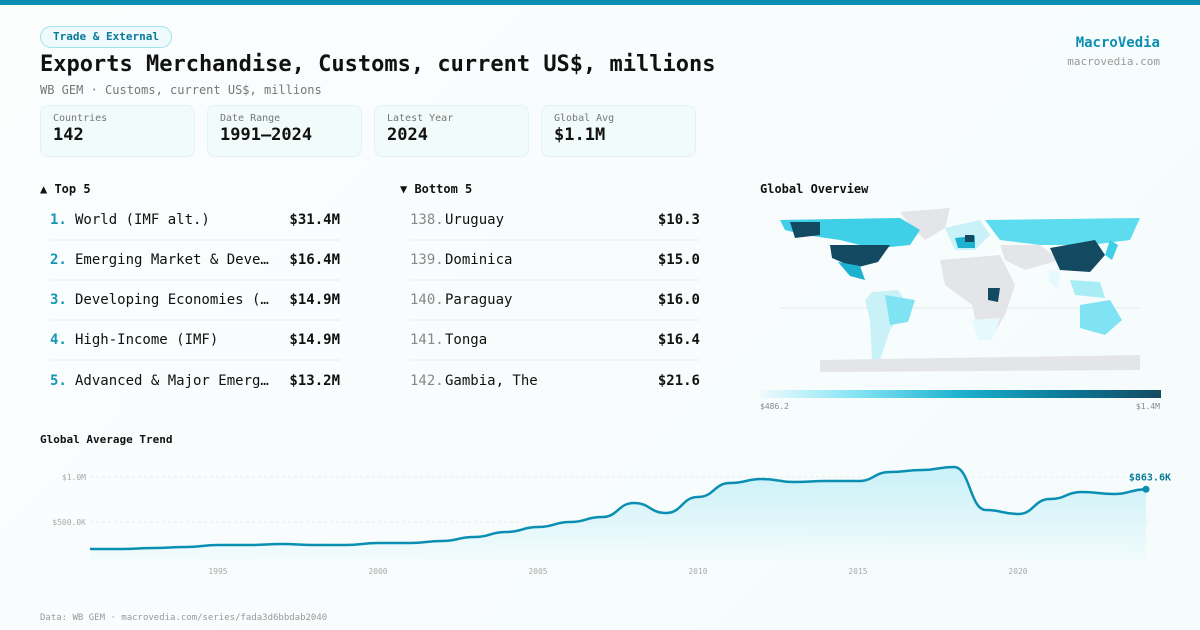 This screenshot has height=630, width=1200. Describe the element at coordinates (994, 295) in the screenshot. I see `tanzania` at that location.